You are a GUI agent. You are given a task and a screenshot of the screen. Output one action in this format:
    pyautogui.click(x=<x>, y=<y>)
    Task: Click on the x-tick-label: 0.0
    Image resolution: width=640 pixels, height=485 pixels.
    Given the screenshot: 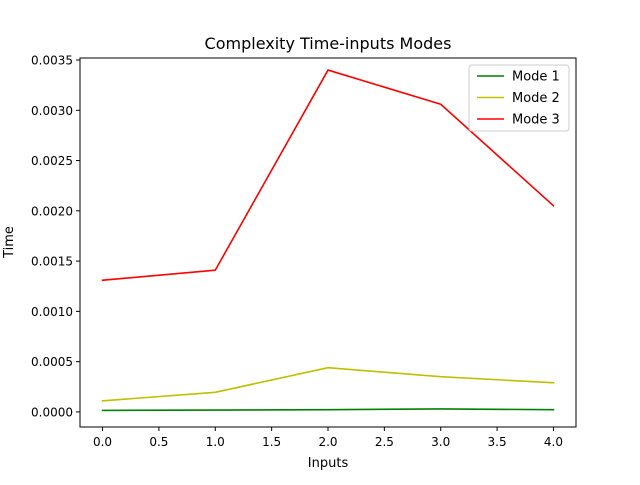 What is the action you would take?
    pyautogui.click(x=102, y=442)
    